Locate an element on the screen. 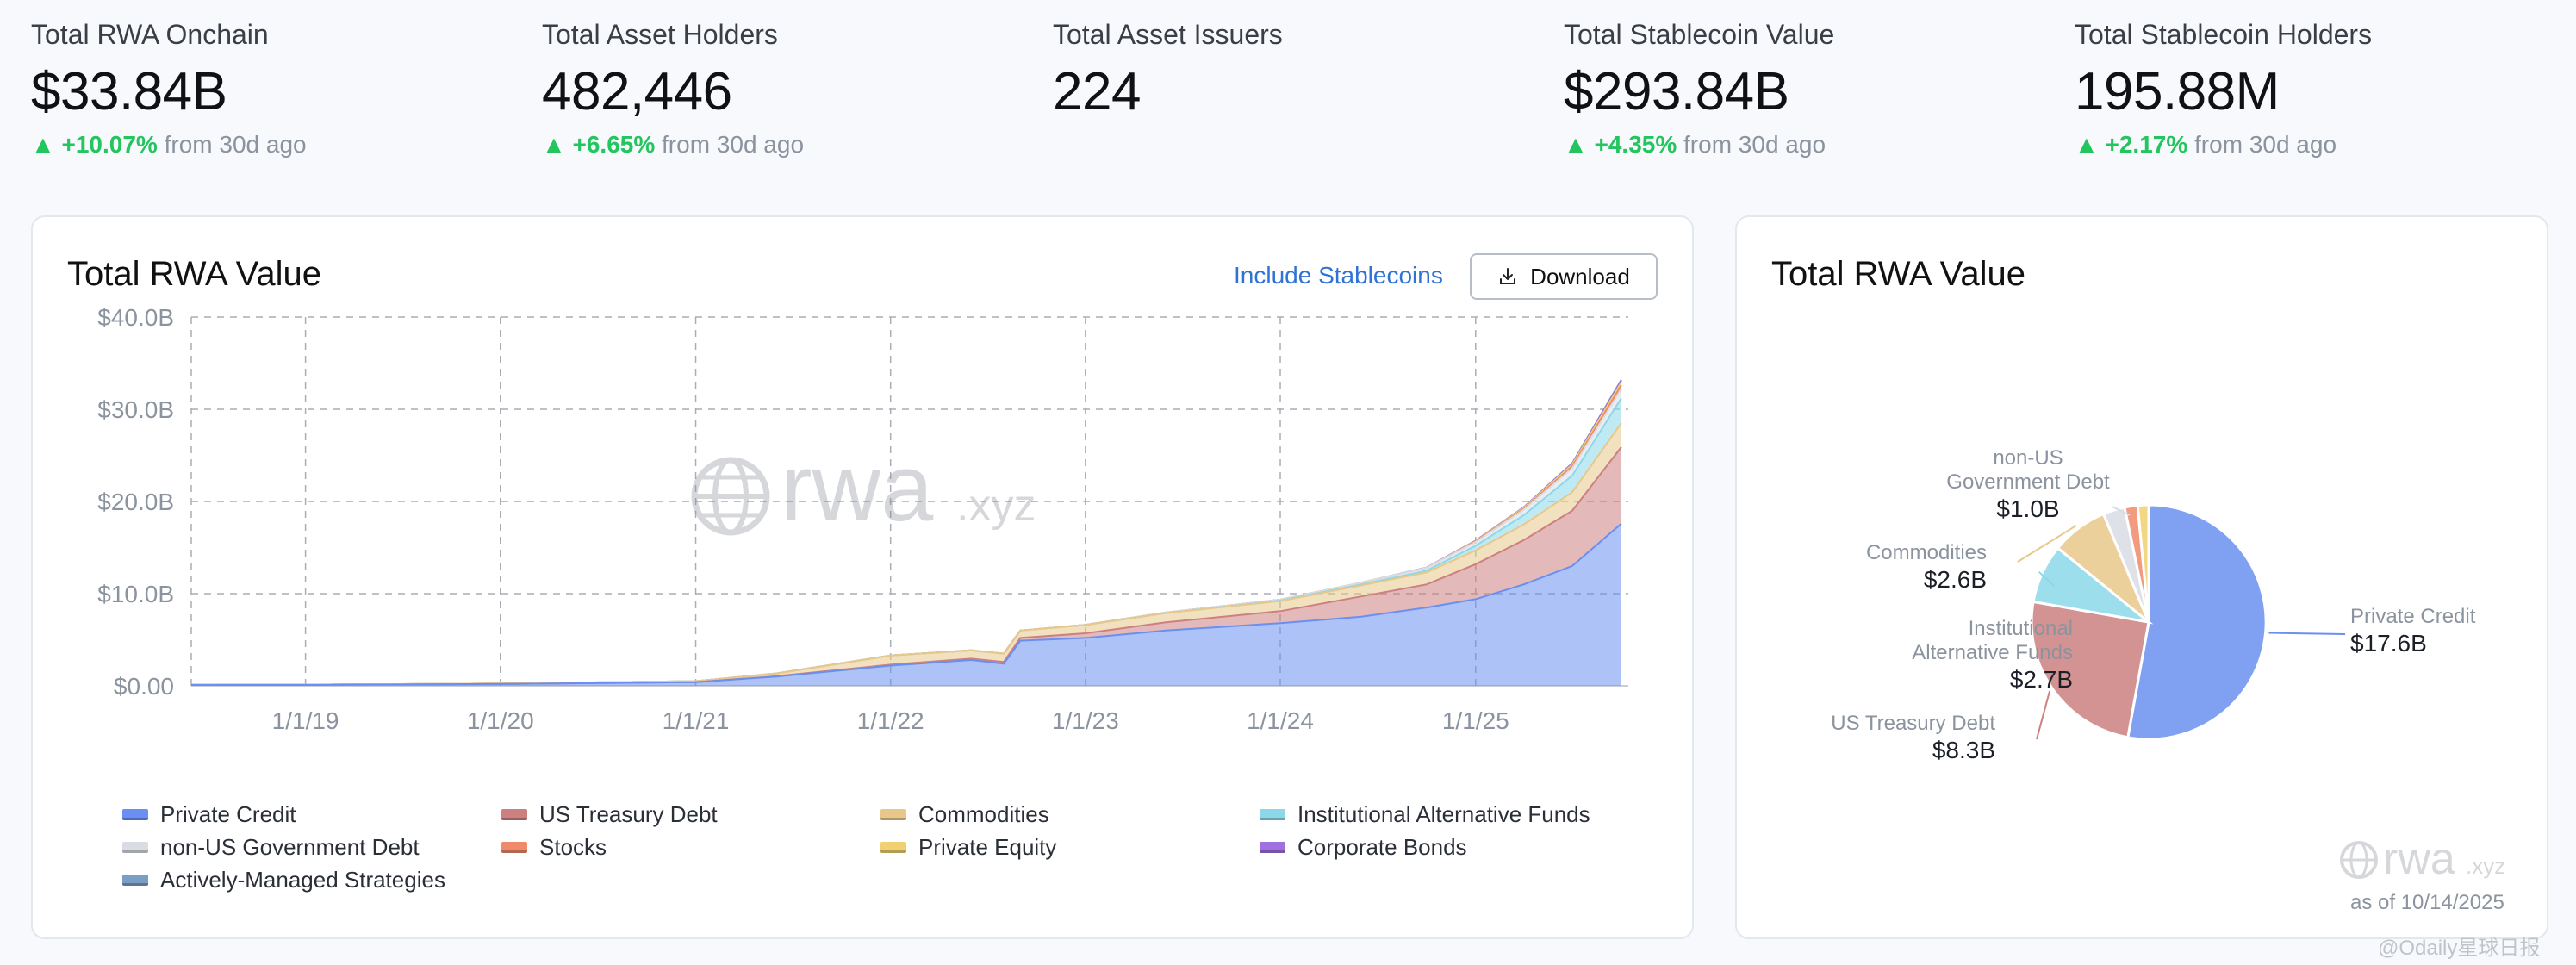 This screenshot has width=2576, height=965. legend-item-actively-managed-strategies: Actively-Managed Strategies is located at coordinates (283, 880).